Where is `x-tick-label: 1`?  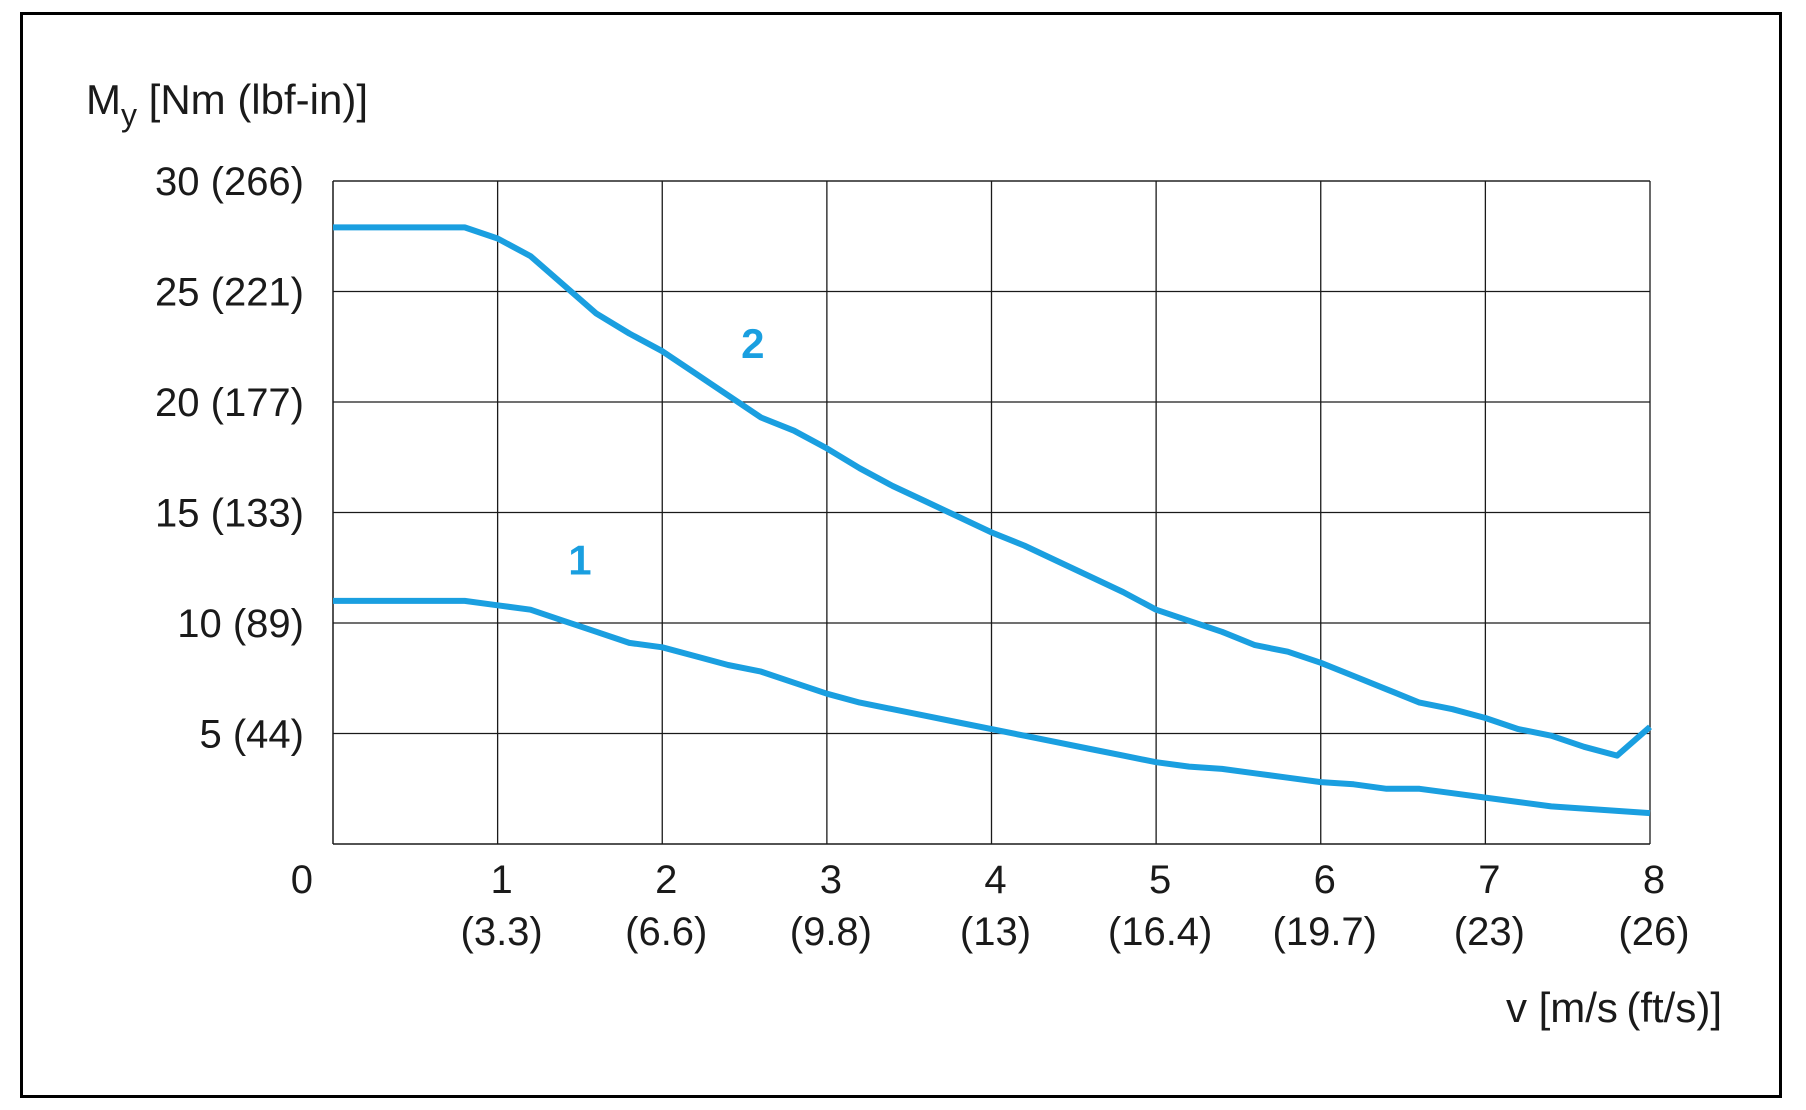 x-tick-label: 1 is located at coordinates (502, 880).